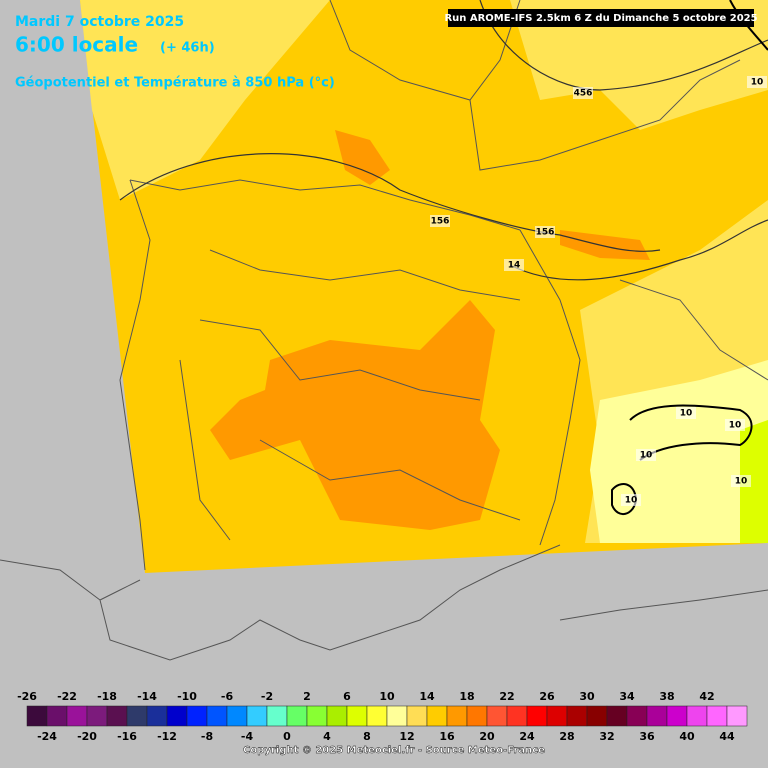 This screenshot has width=768, height=772. What do you see at coordinates (687, 736) in the screenshot?
I see `legend-label: 40` at bounding box center [687, 736].